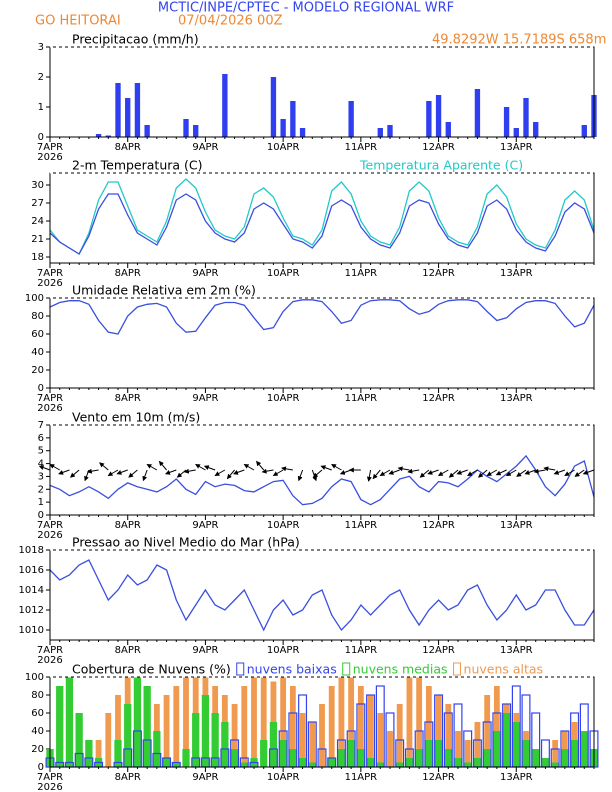  Describe the element at coordinates (37, 239) in the screenshot. I see `y-tick-label: 21` at that location.